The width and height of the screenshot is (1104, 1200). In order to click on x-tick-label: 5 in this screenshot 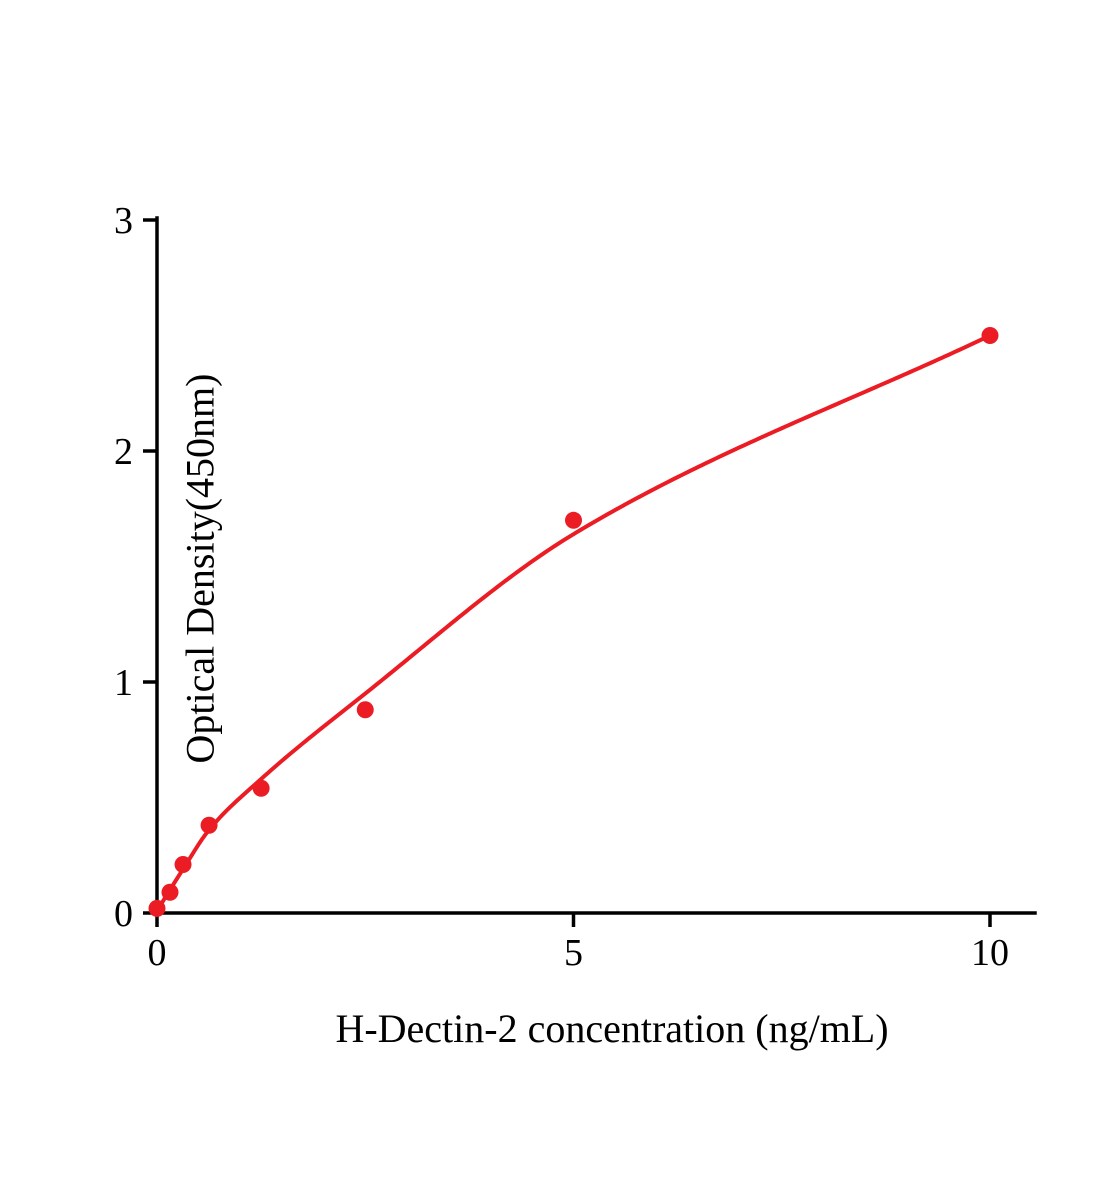, I will do `click(573, 953)`.